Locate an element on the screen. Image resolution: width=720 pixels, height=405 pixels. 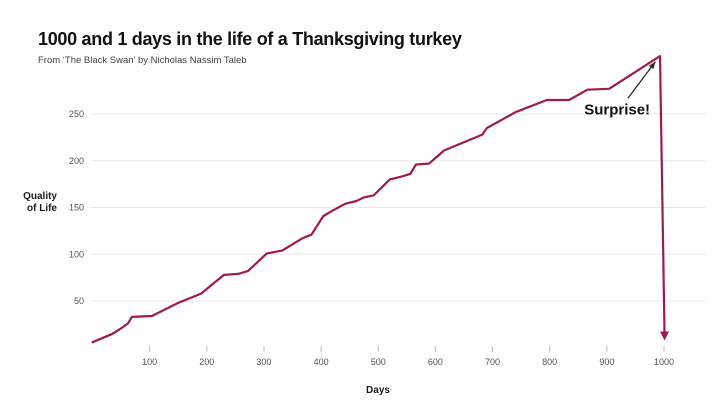
x-tick-label-500: 500 is located at coordinates (378, 362).